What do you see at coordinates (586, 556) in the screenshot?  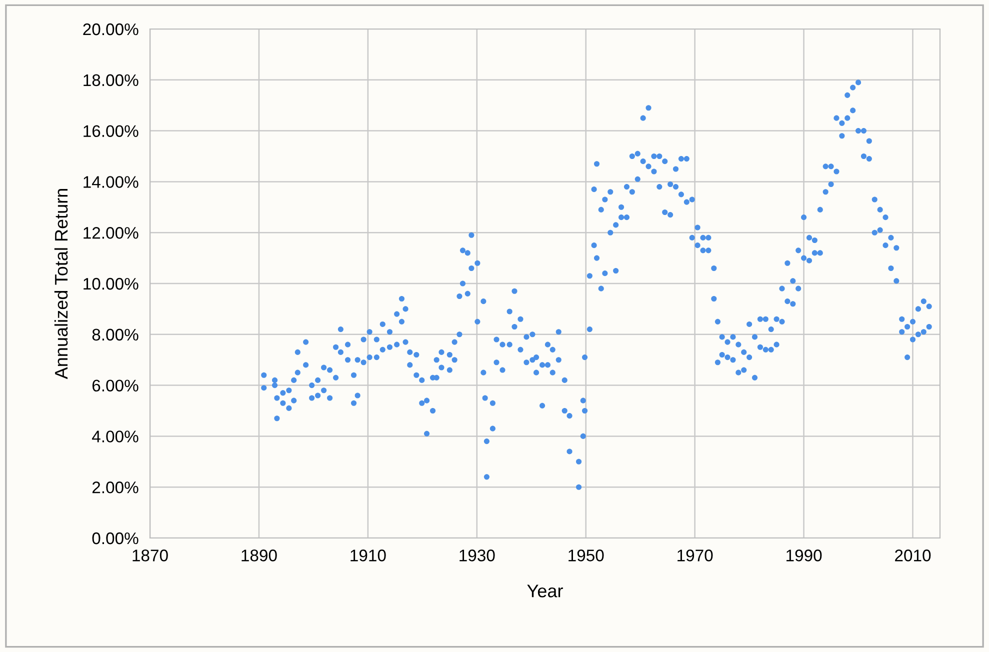 I see `x-tick-label: 1950` at bounding box center [586, 556].